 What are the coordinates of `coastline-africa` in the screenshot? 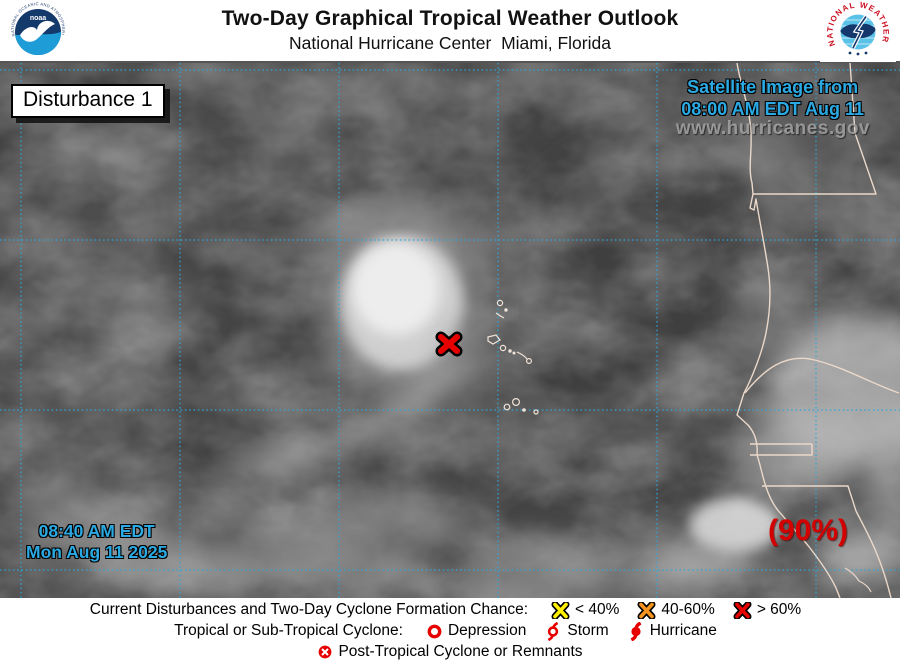 It's located at (818, 330).